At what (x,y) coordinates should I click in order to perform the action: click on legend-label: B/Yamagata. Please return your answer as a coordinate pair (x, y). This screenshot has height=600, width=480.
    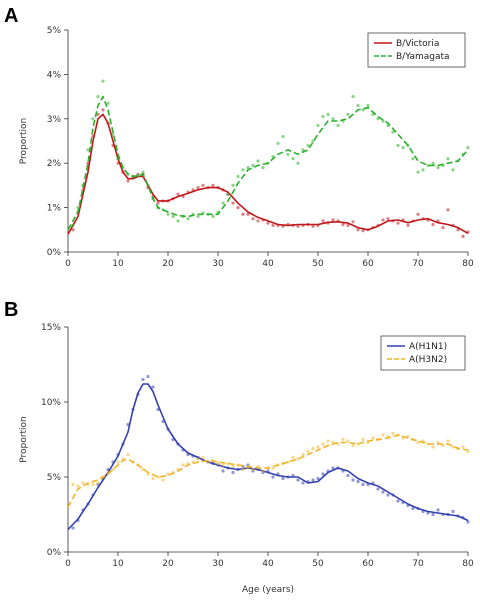
    Looking at the image, I should click on (423, 57).